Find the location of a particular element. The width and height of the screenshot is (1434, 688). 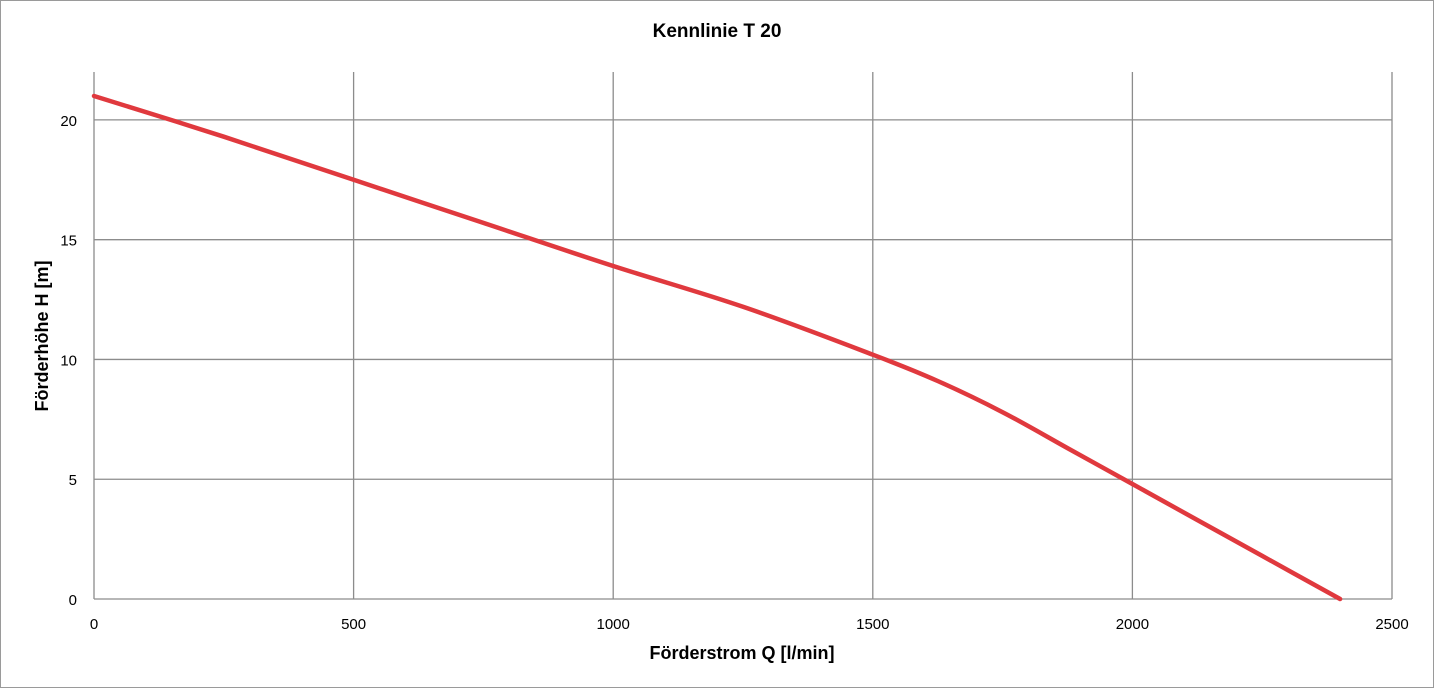

y-tick-label: 10 is located at coordinates (68, 360).